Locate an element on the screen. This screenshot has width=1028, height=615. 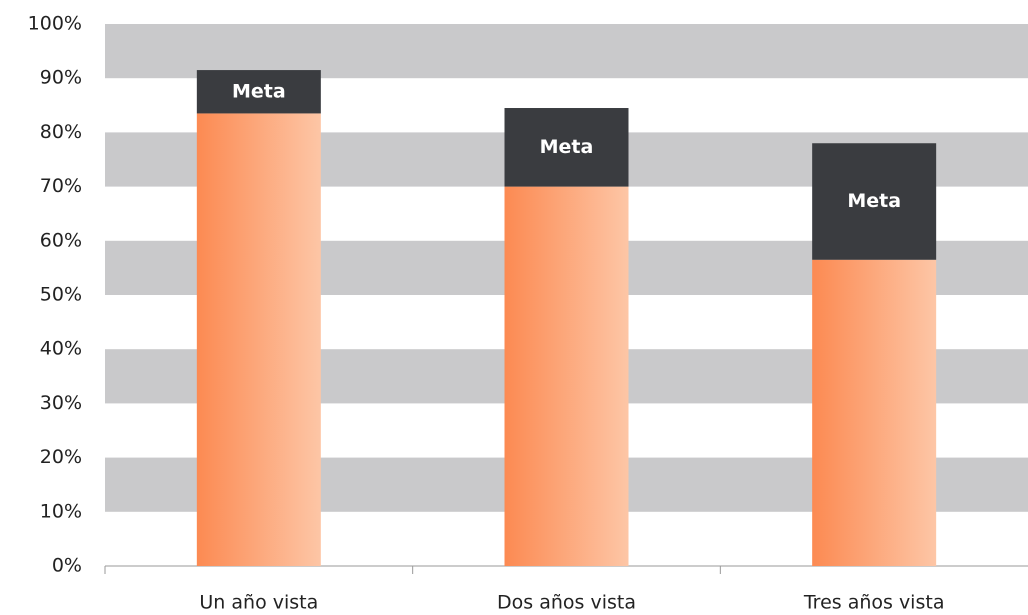
y-tick-label: 50% is located at coordinates (61, 295).